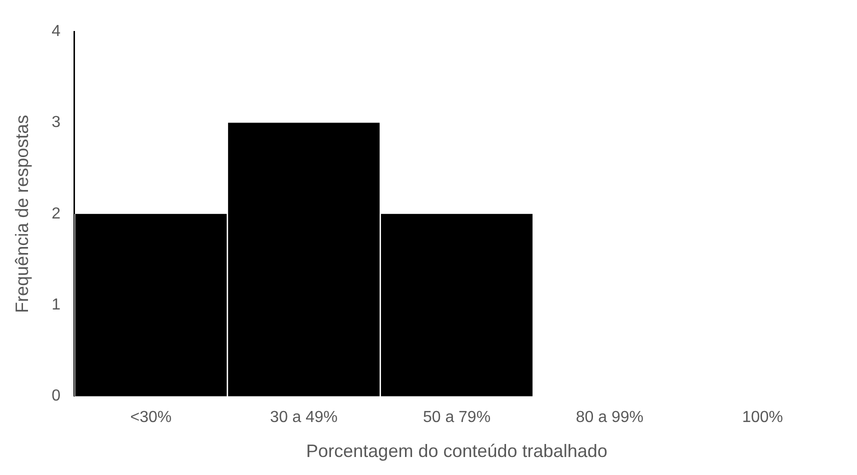 This screenshot has width=857, height=475. What do you see at coordinates (56, 396) in the screenshot?
I see `y-tick-label: 0` at bounding box center [56, 396].